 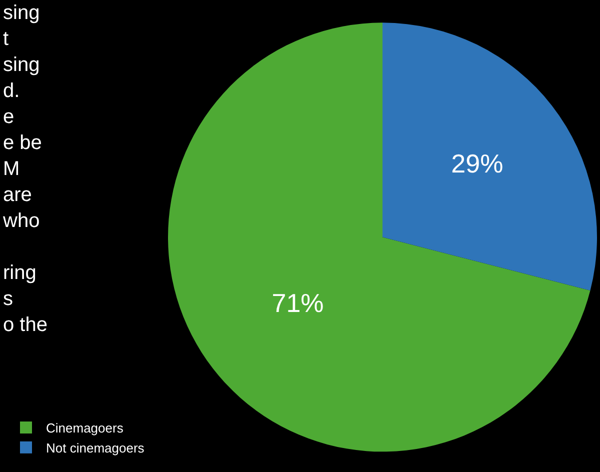 What do you see at coordinates (95, 448) in the screenshot?
I see `legend-label: Not cinemagoers` at bounding box center [95, 448].